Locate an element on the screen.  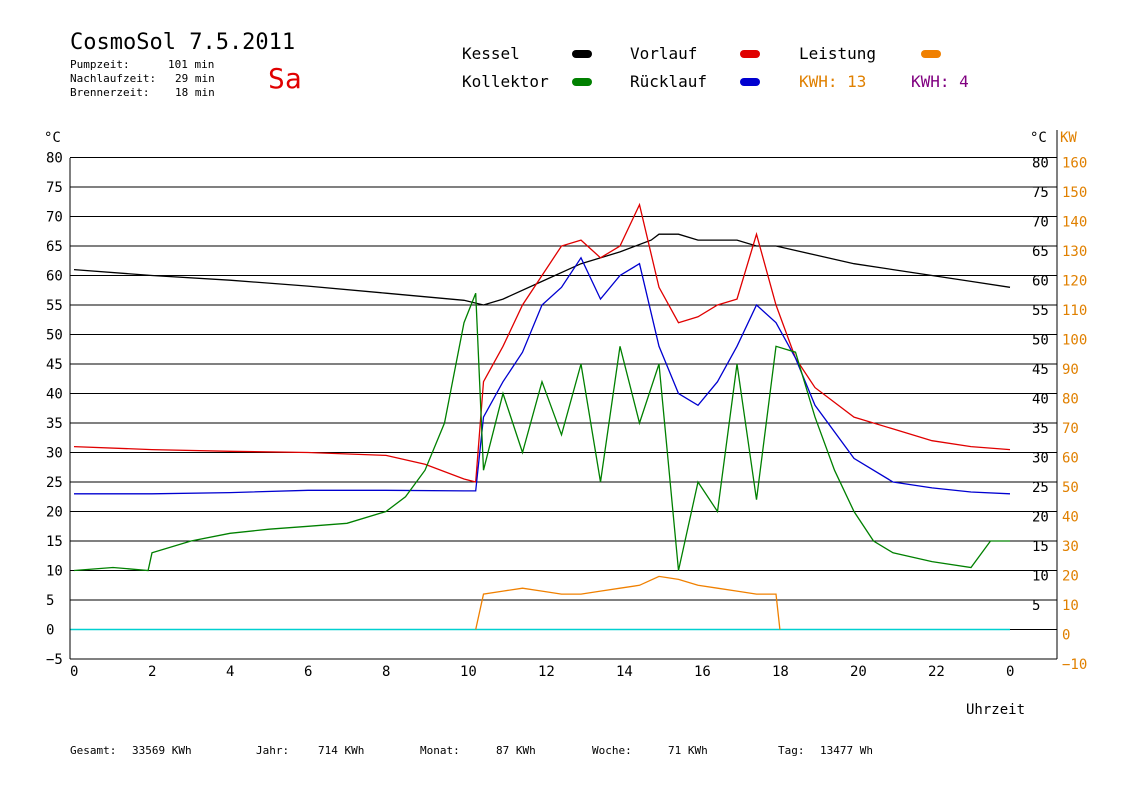
y-tick-label: 5 is located at coordinates (50, 601).